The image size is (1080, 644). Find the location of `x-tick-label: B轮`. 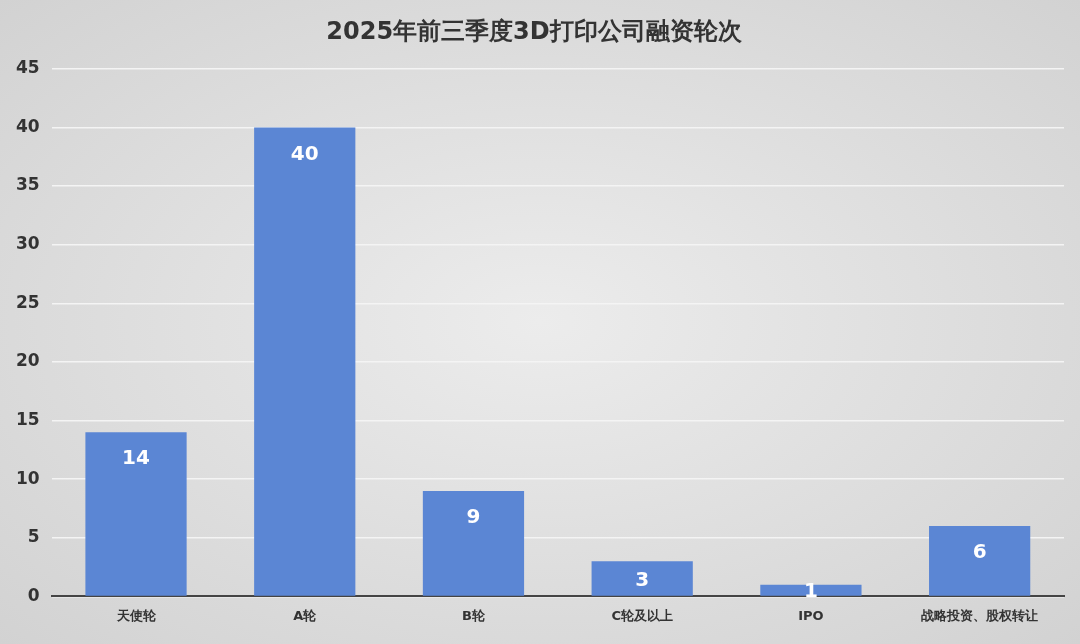

x-tick-label: B轮 is located at coordinates (474, 615).